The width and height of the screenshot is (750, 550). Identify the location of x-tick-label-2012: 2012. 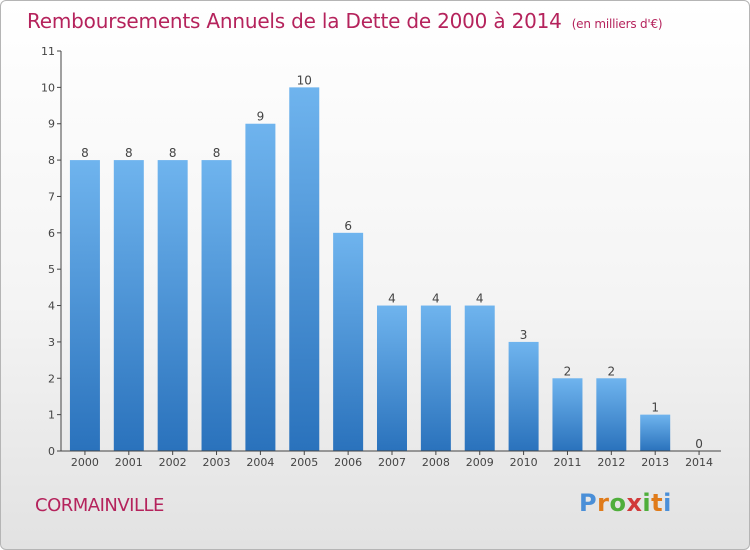
(611, 462).